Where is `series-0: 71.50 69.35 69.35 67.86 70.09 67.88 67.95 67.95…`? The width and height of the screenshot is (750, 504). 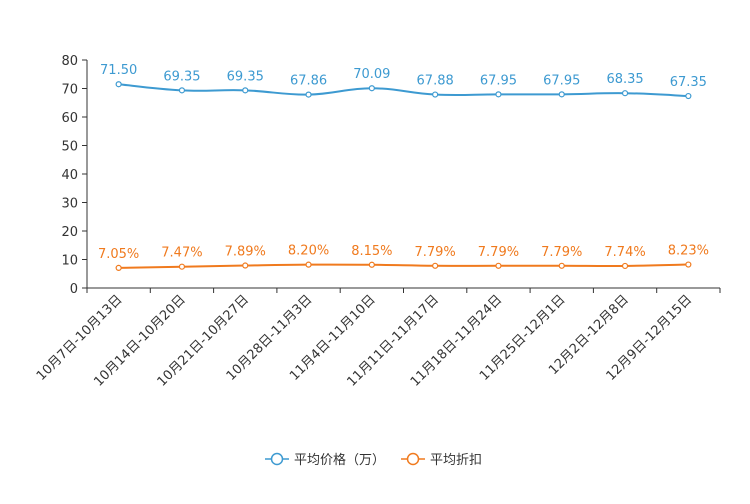 series-0: 71.50 69.35 69.35 67.86 70.09 67.88 67.95 67.95… is located at coordinates (403, 81).